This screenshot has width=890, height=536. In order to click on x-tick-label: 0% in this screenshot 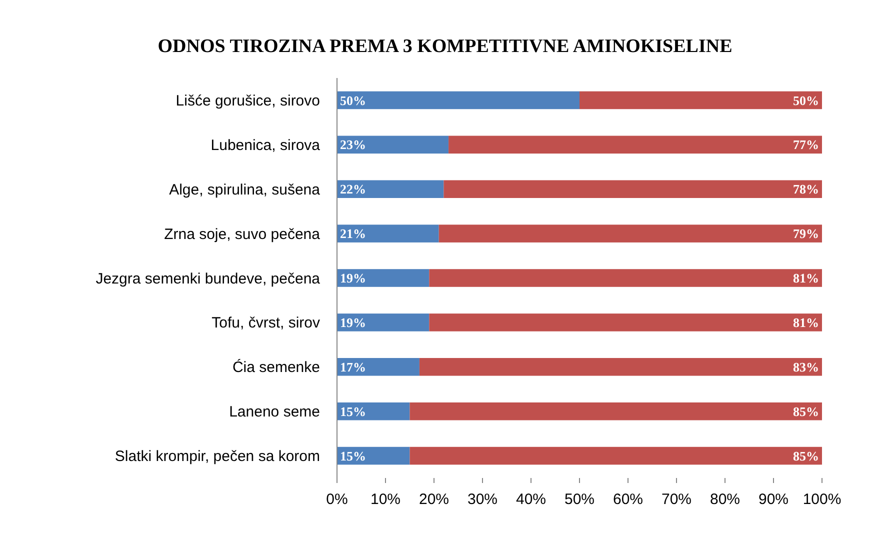, I will do `click(337, 499)`.